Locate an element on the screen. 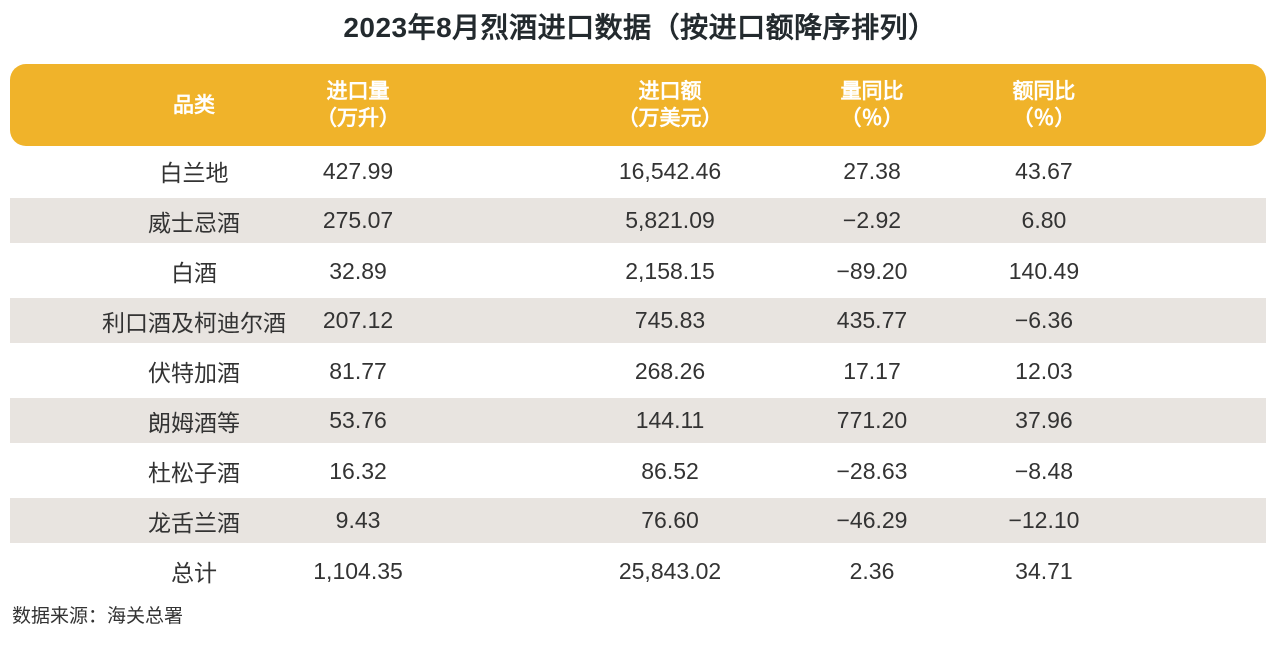 This screenshot has height=651, width=1280. table-row: 伏特加酒 81.77 268.26 17.17 12.03 is located at coordinates (638, 371).